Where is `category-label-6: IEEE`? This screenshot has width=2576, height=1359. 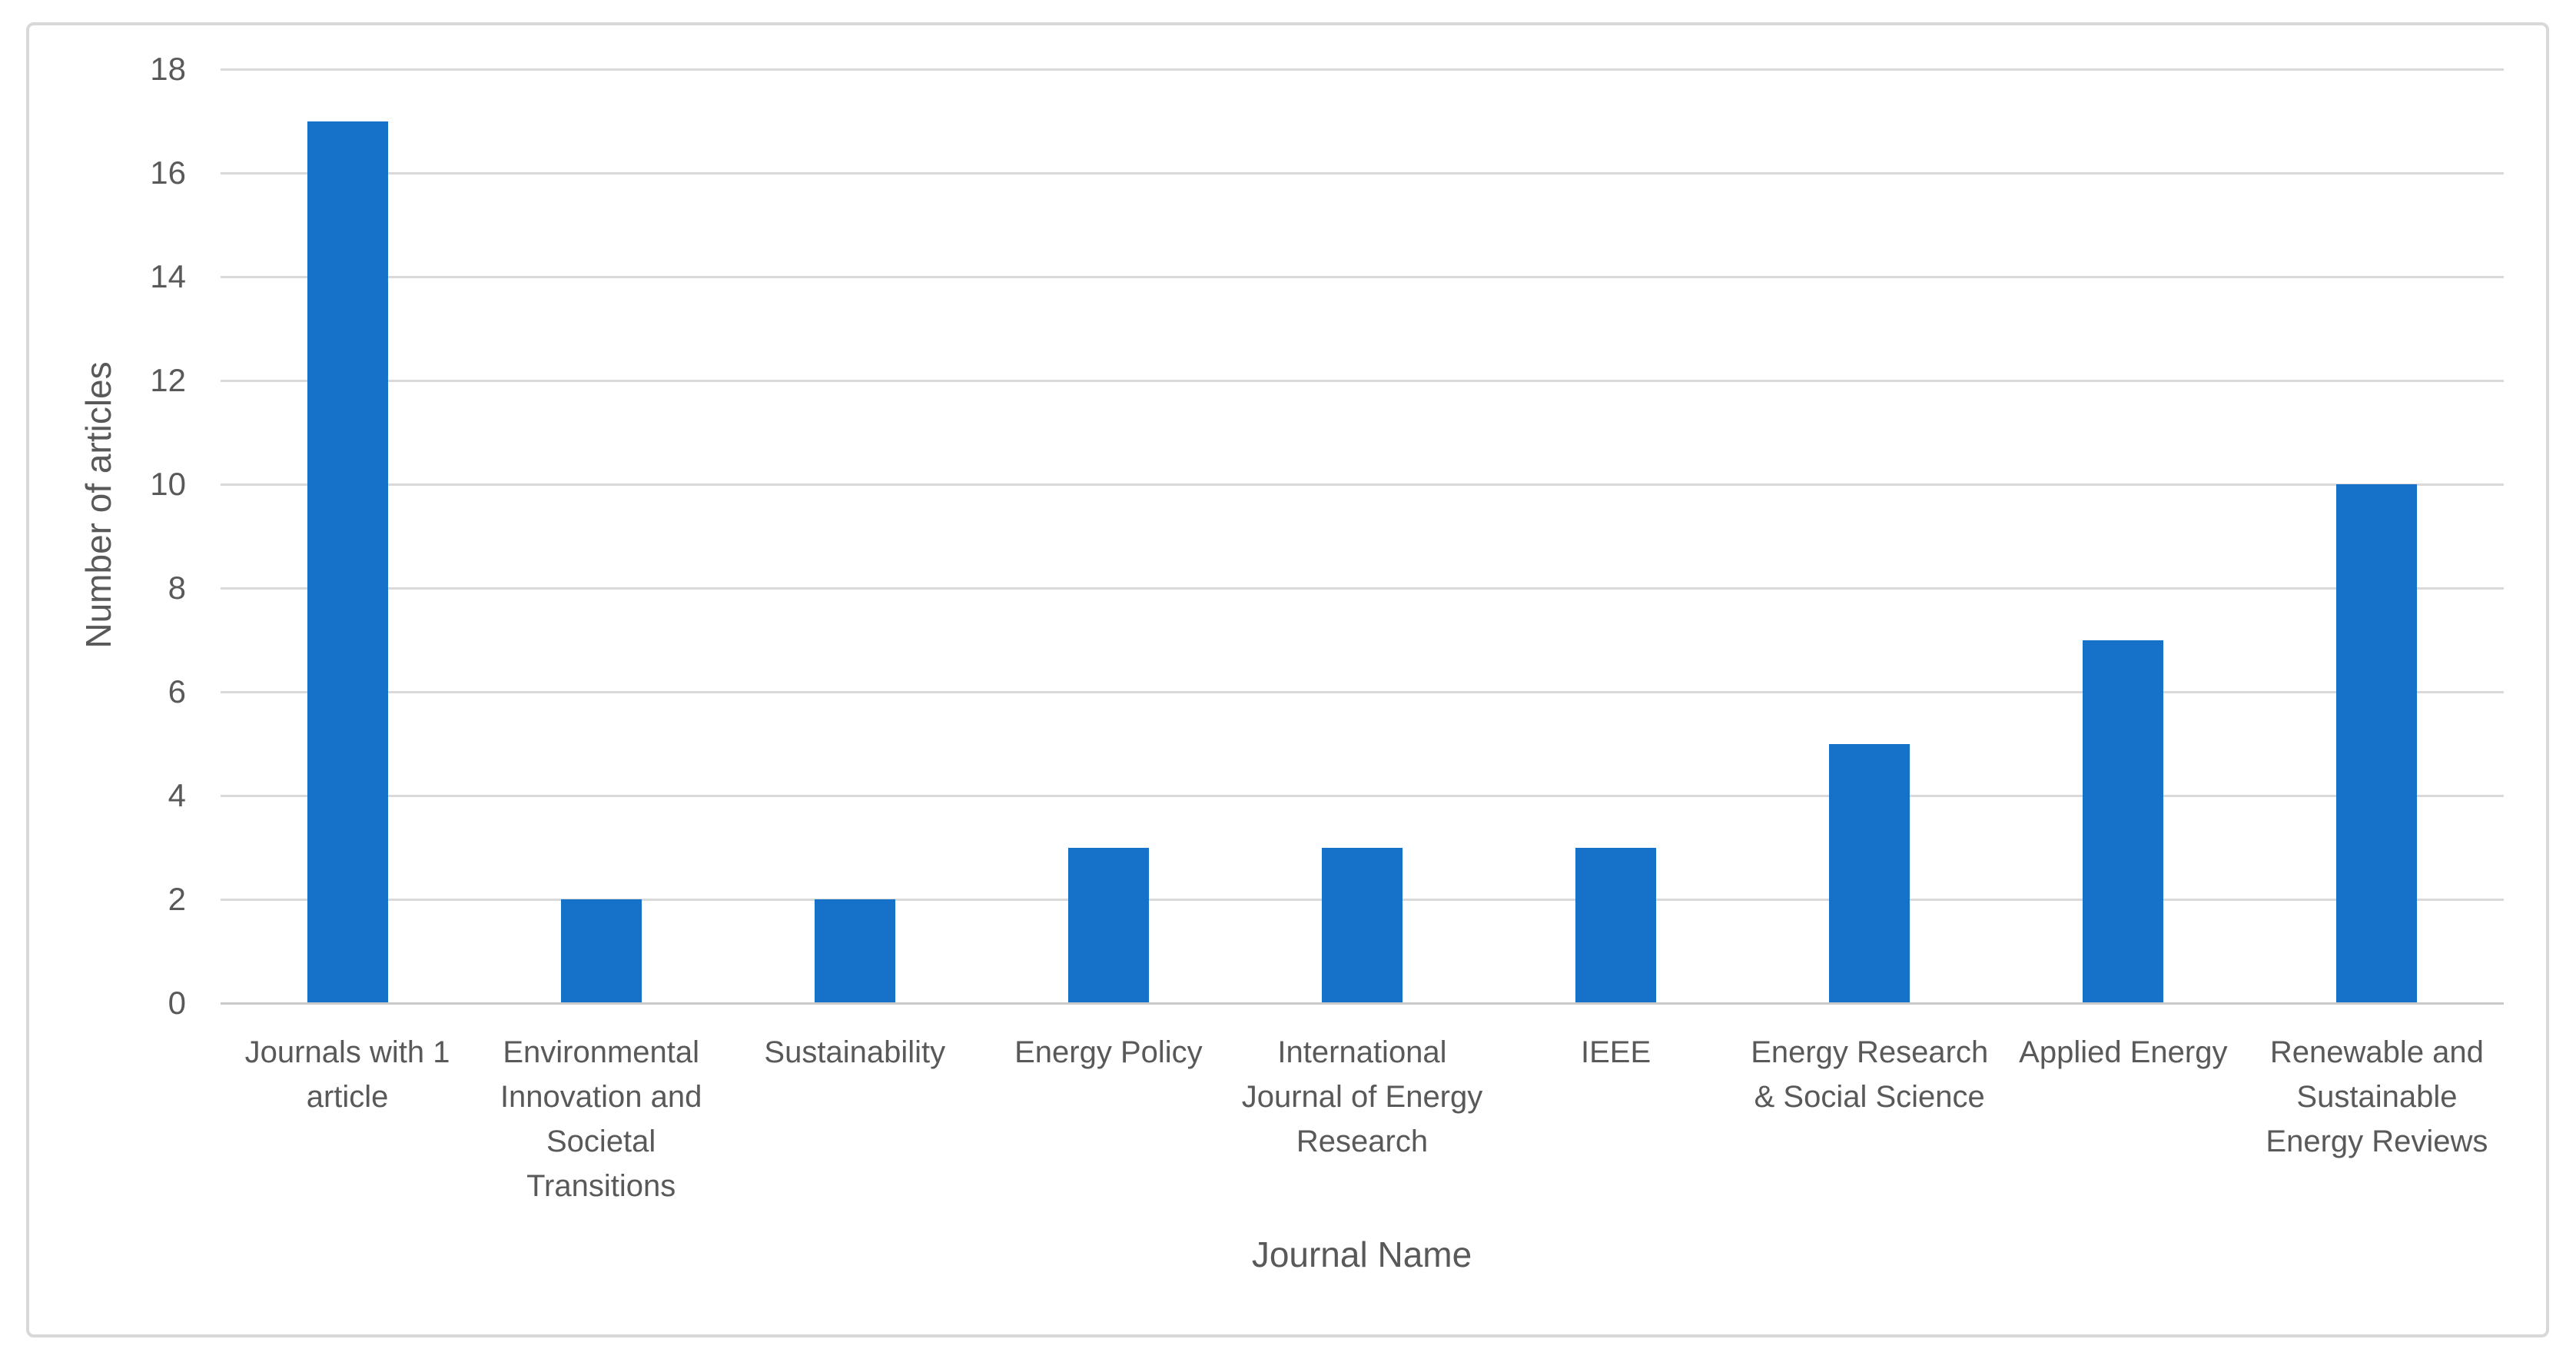 category-label-6: IEEE is located at coordinates (1616, 1052).